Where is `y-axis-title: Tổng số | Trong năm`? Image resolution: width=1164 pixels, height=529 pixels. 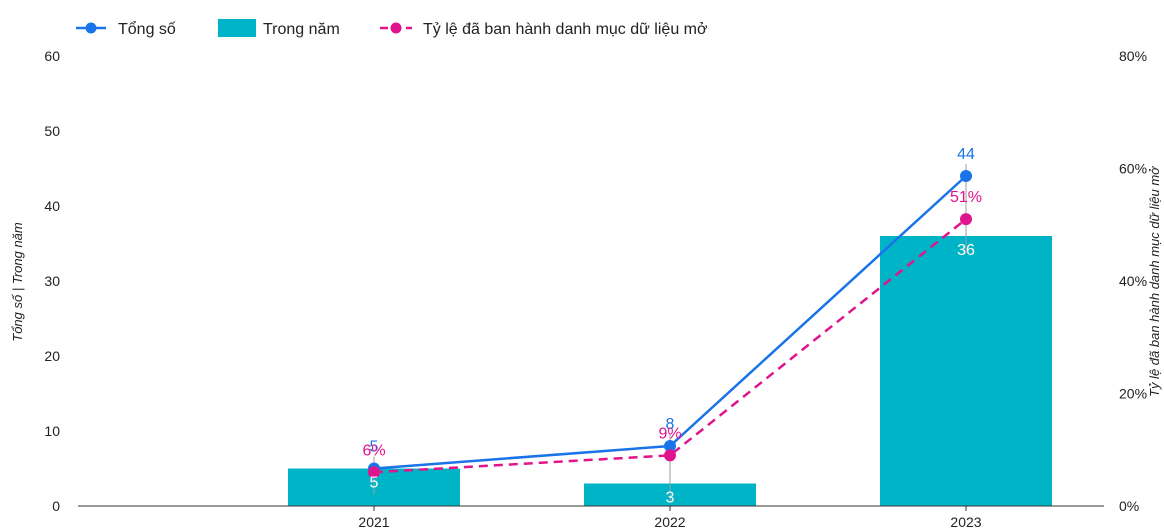
y-axis-title: Tổng số | Trong năm is located at coordinates (17, 282).